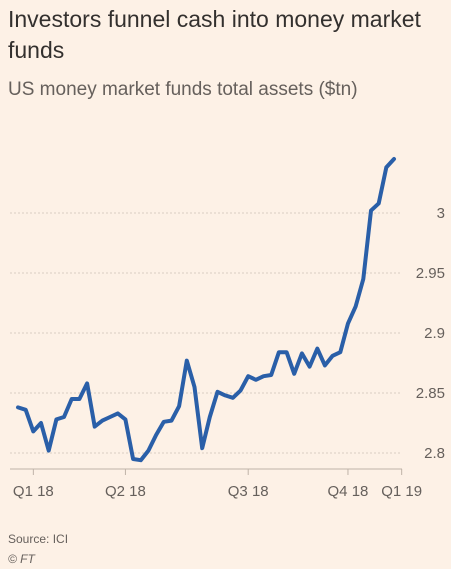  I want to click on y-axis-tick-labels: 2.8 2.85 2.9 2.95 3, so click(430, 333).